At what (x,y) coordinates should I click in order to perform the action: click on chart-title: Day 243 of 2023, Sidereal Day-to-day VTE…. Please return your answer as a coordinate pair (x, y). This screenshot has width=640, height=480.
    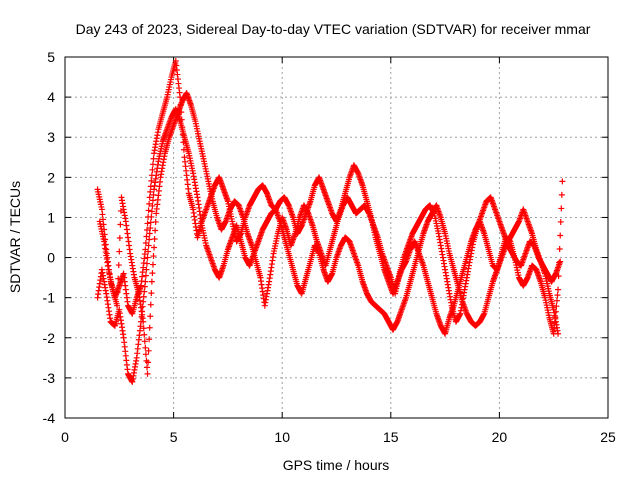
    Looking at the image, I should click on (333, 29).